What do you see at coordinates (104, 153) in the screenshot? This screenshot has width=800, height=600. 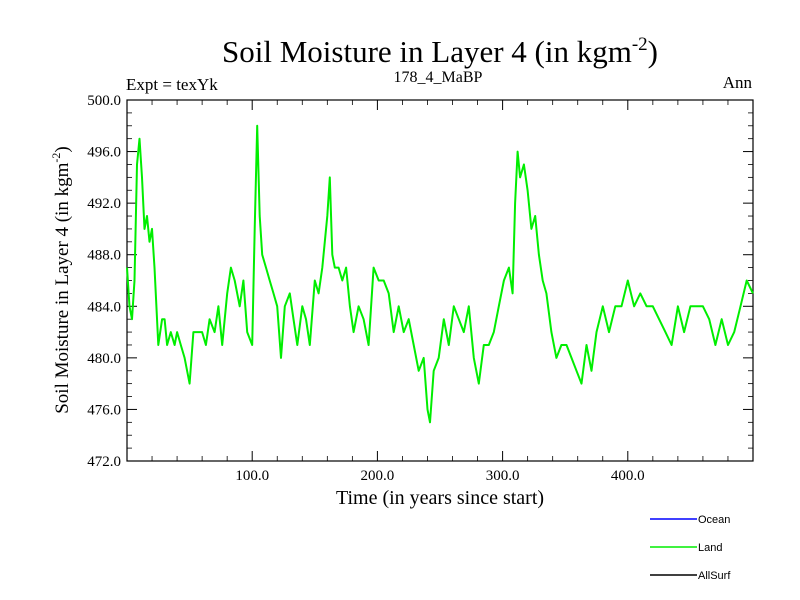 I see `y-tick-label: 496.0` at bounding box center [104, 153].